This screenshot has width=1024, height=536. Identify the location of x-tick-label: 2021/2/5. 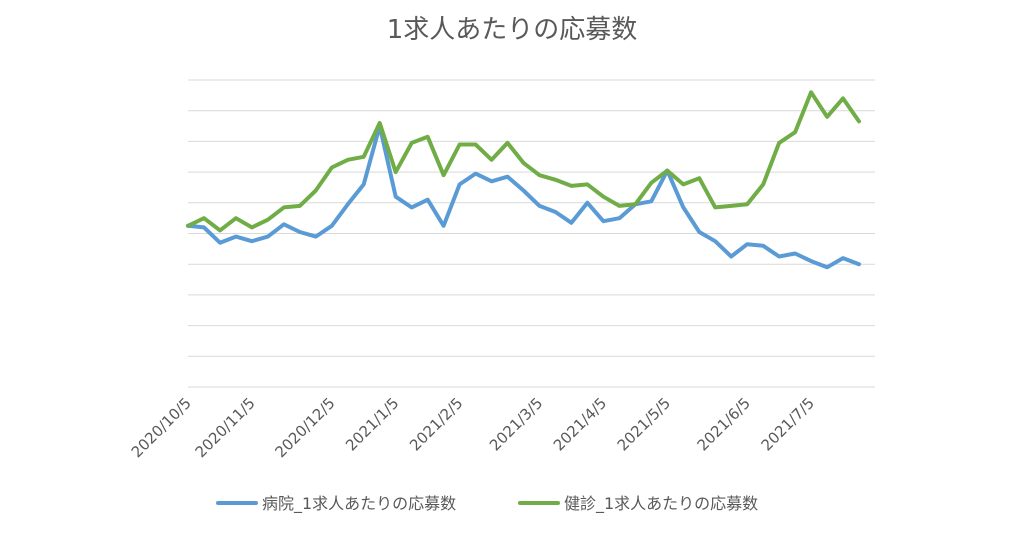
(436, 424).